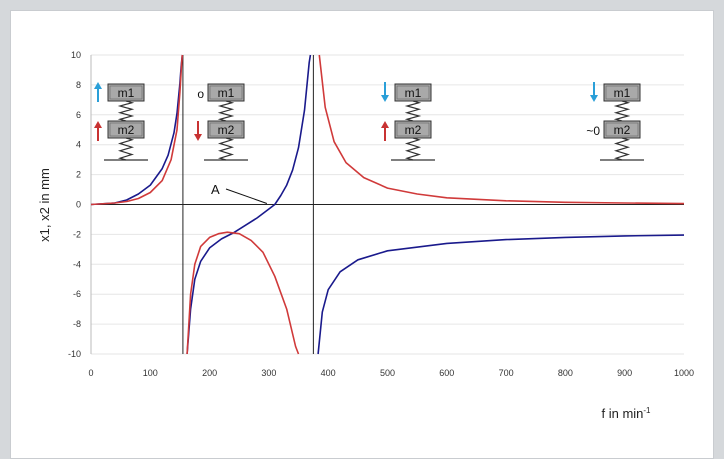 The image size is (724, 459). What do you see at coordinates (77, 264) in the screenshot?
I see `y-tick-label: -4` at bounding box center [77, 264].